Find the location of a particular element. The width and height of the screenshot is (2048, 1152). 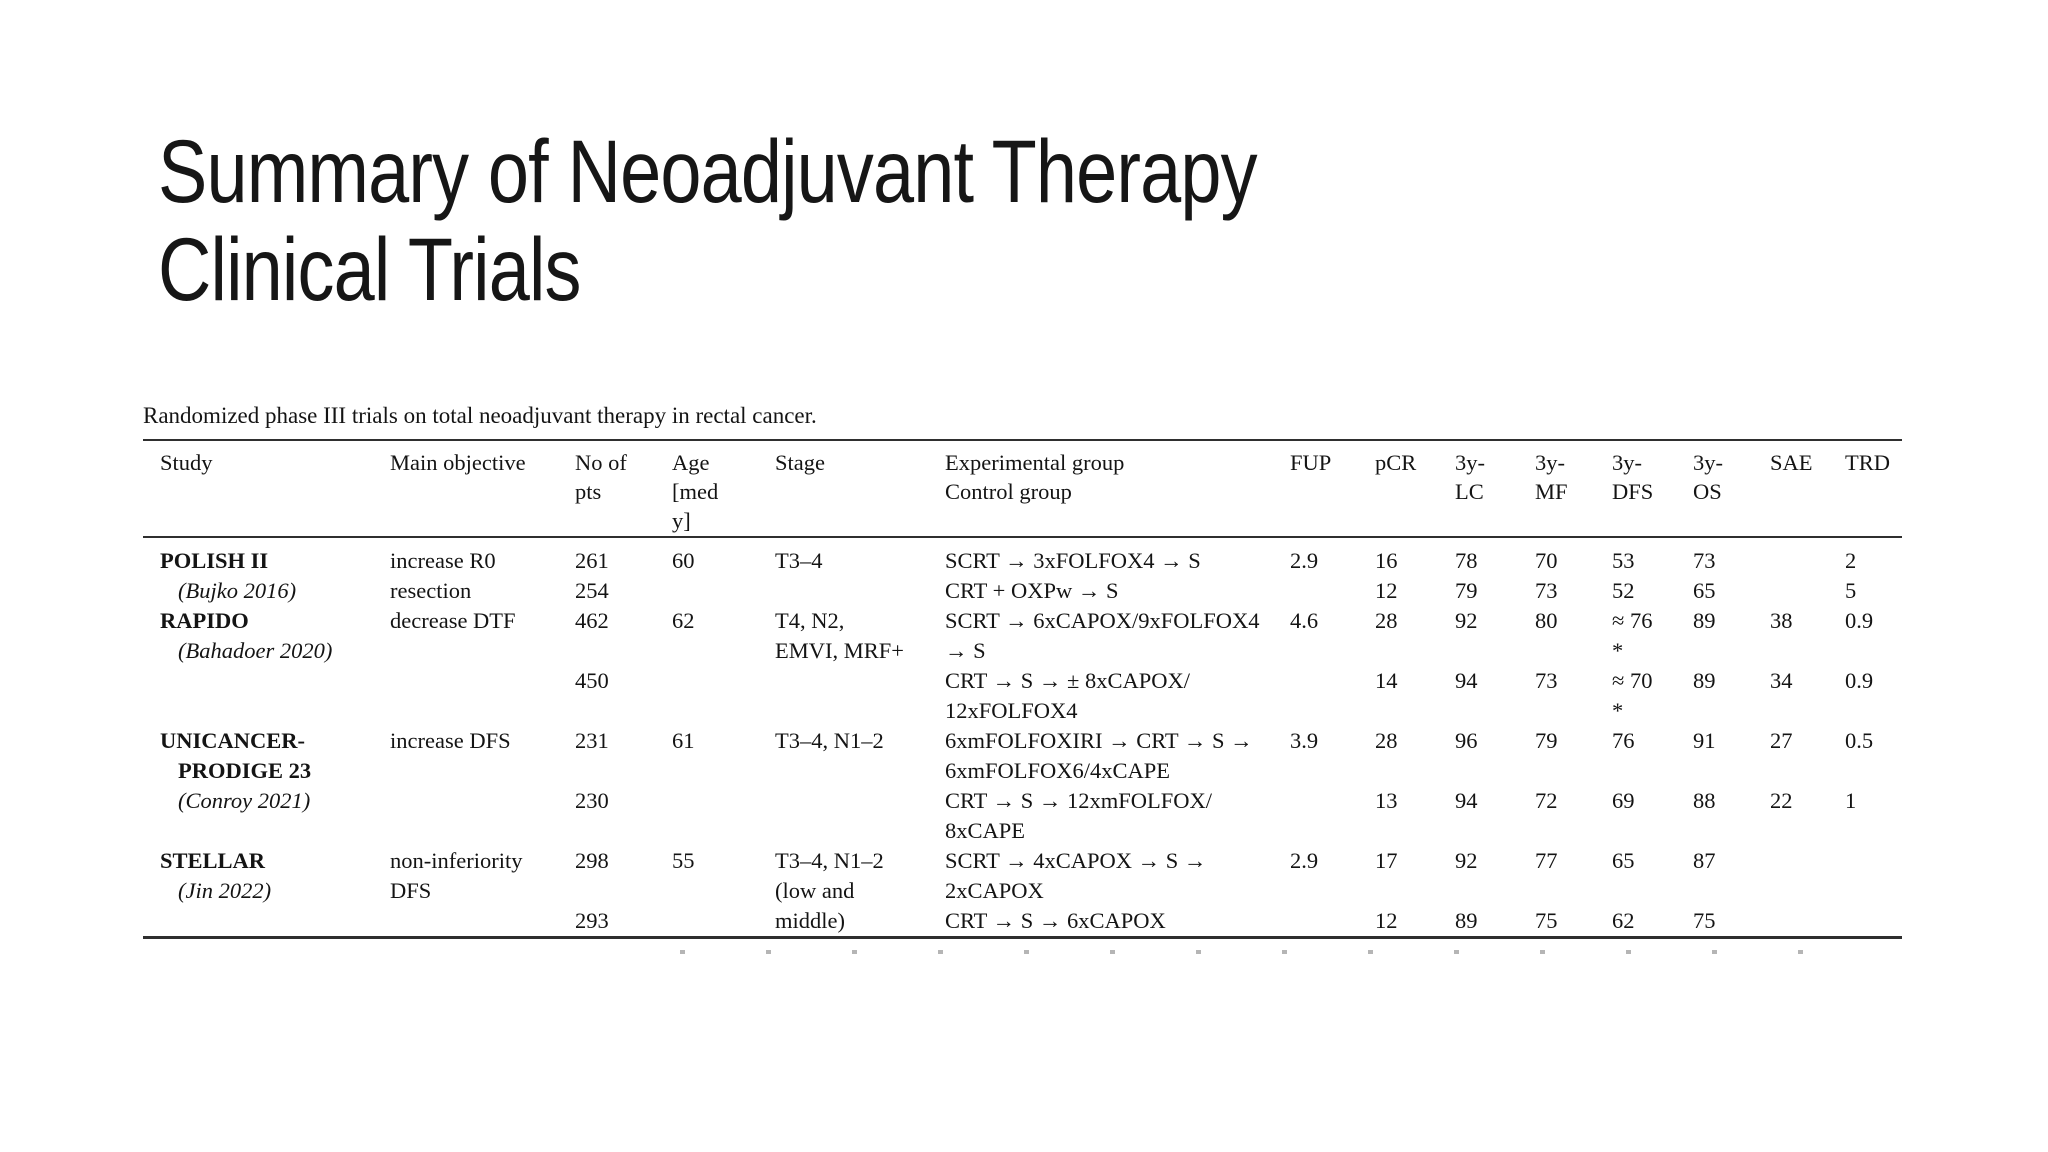

table-cell: 61 is located at coordinates (683, 740).